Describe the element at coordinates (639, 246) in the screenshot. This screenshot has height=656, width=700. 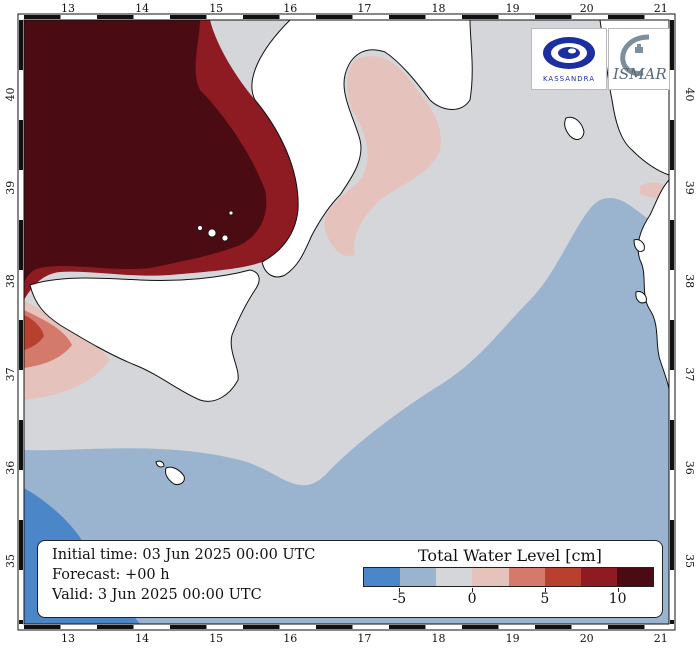
I see `land-cephalonia` at that location.